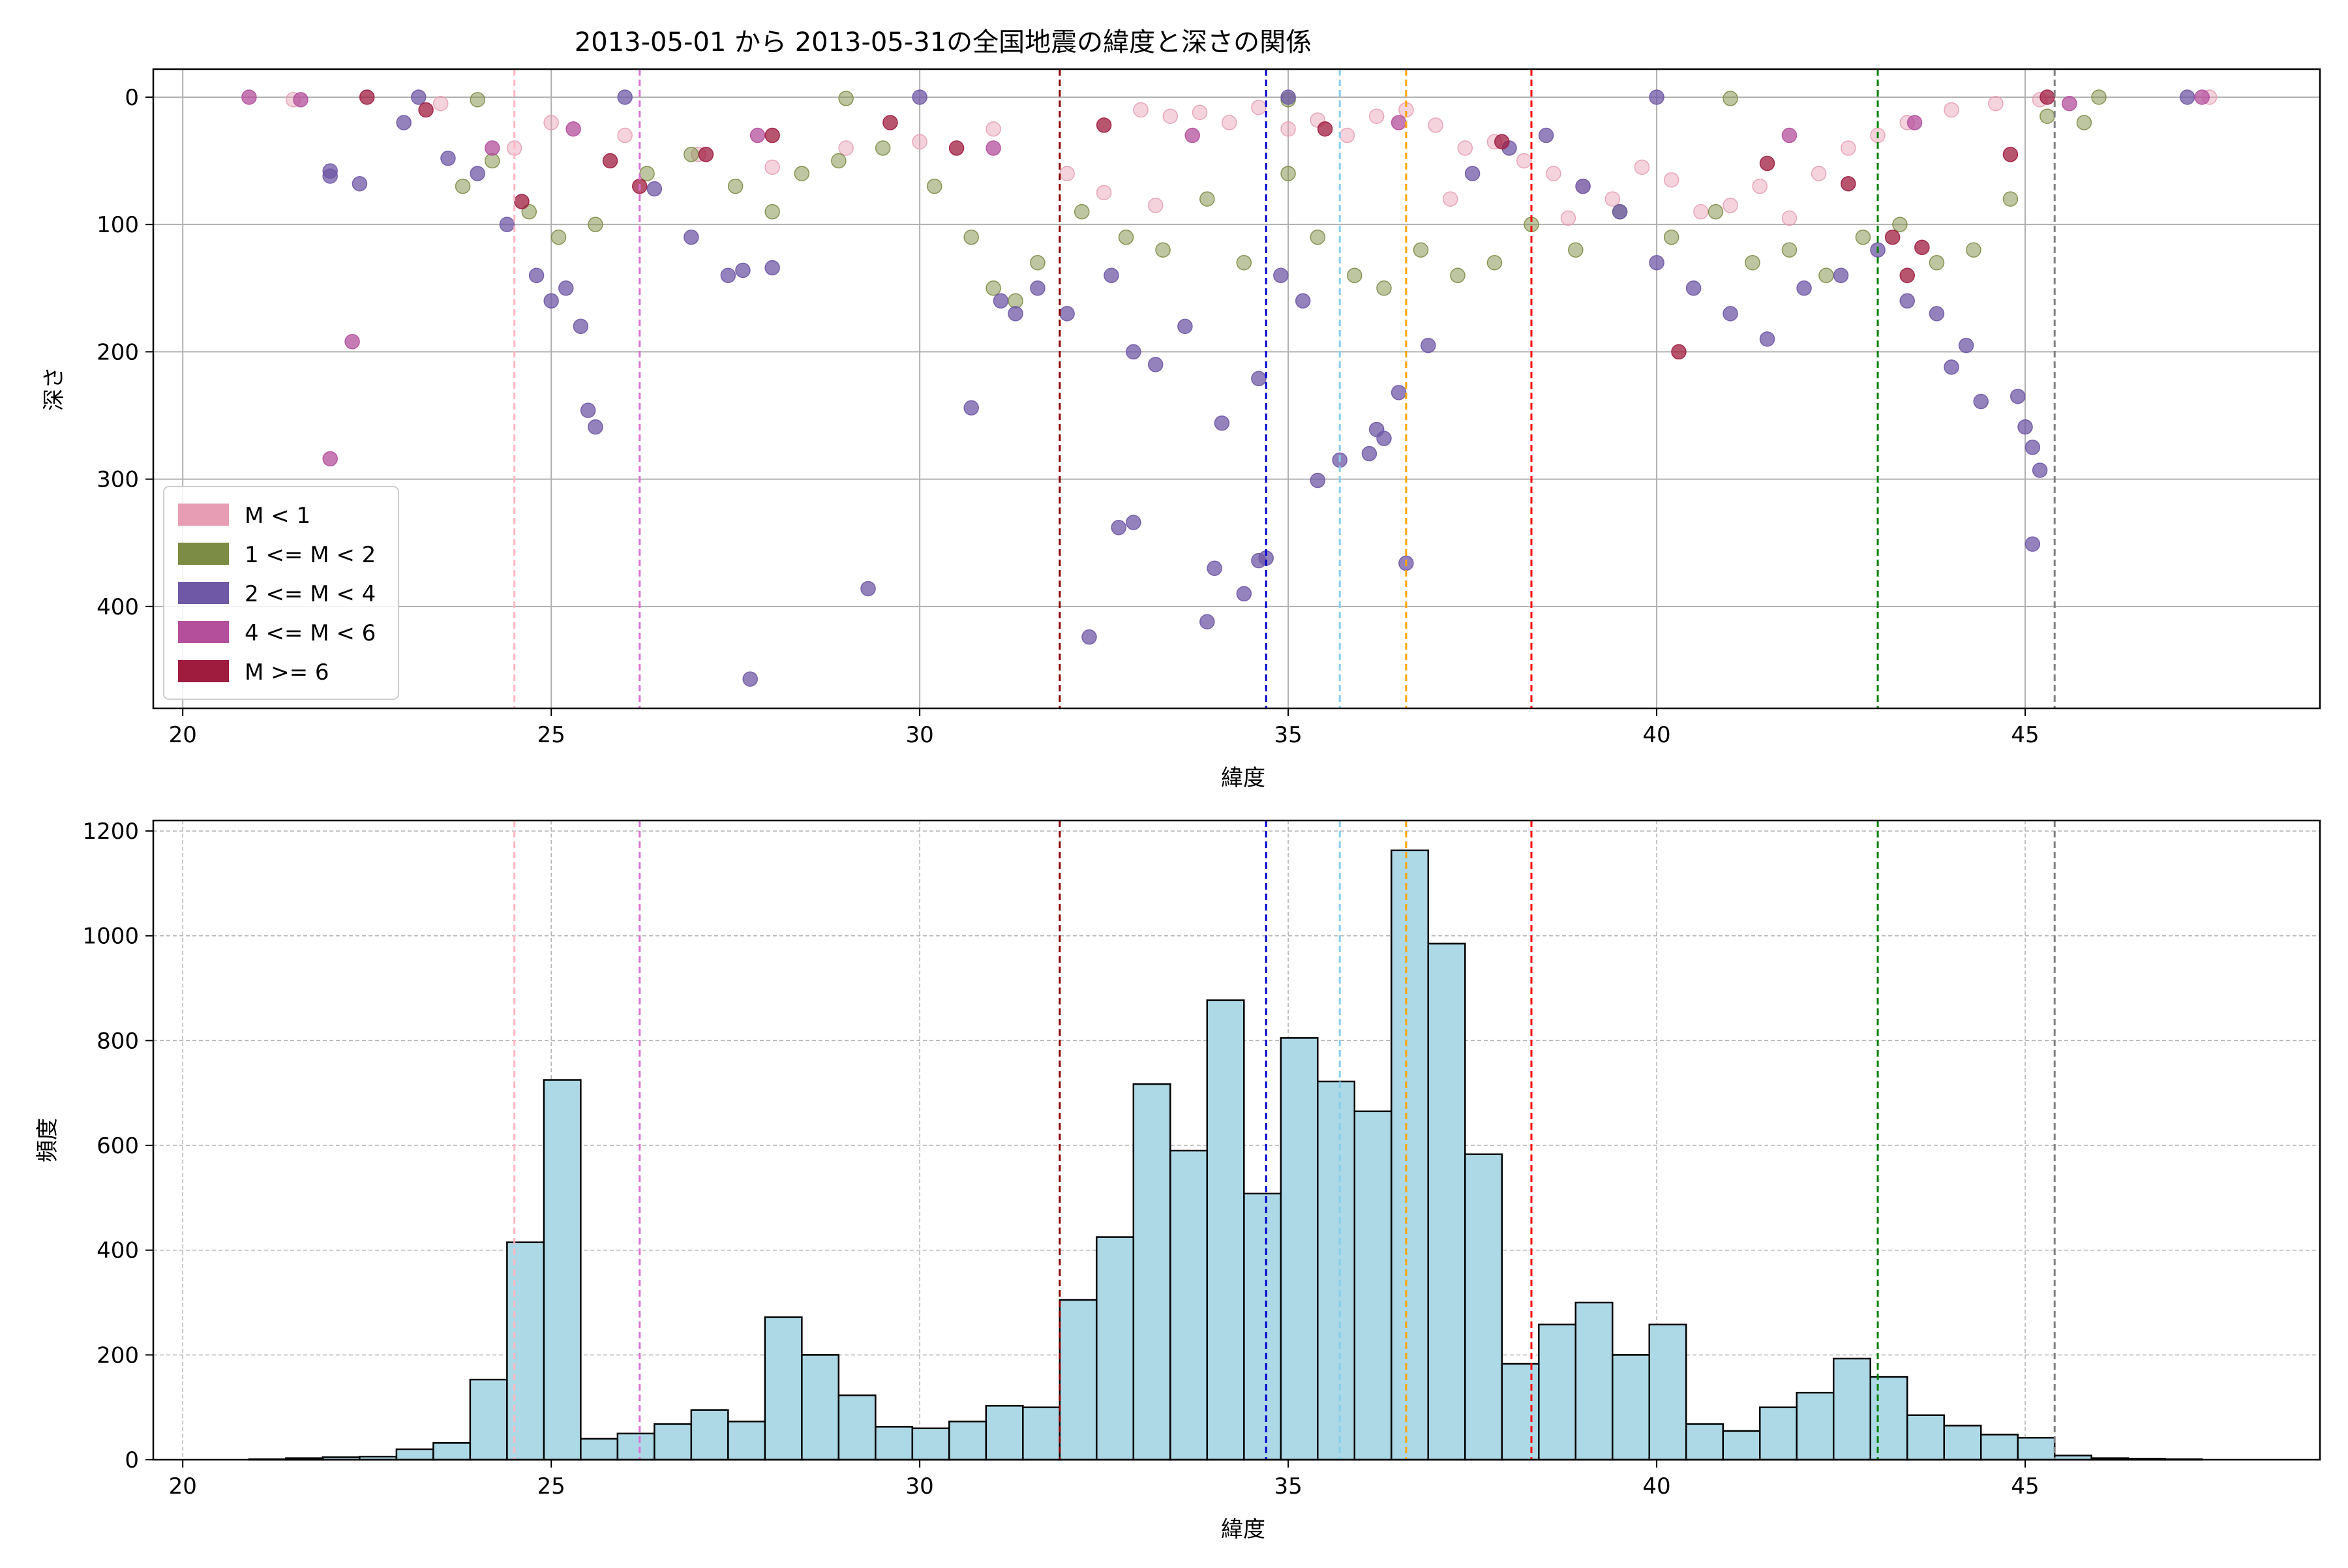 This screenshot has width=2348, height=1568. Describe the element at coordinates (944, 42) in the screenshot. I see `chart-title: 2013-05-01 から 2013-05-31の全国地震の緯度と深さの関係` at that location.